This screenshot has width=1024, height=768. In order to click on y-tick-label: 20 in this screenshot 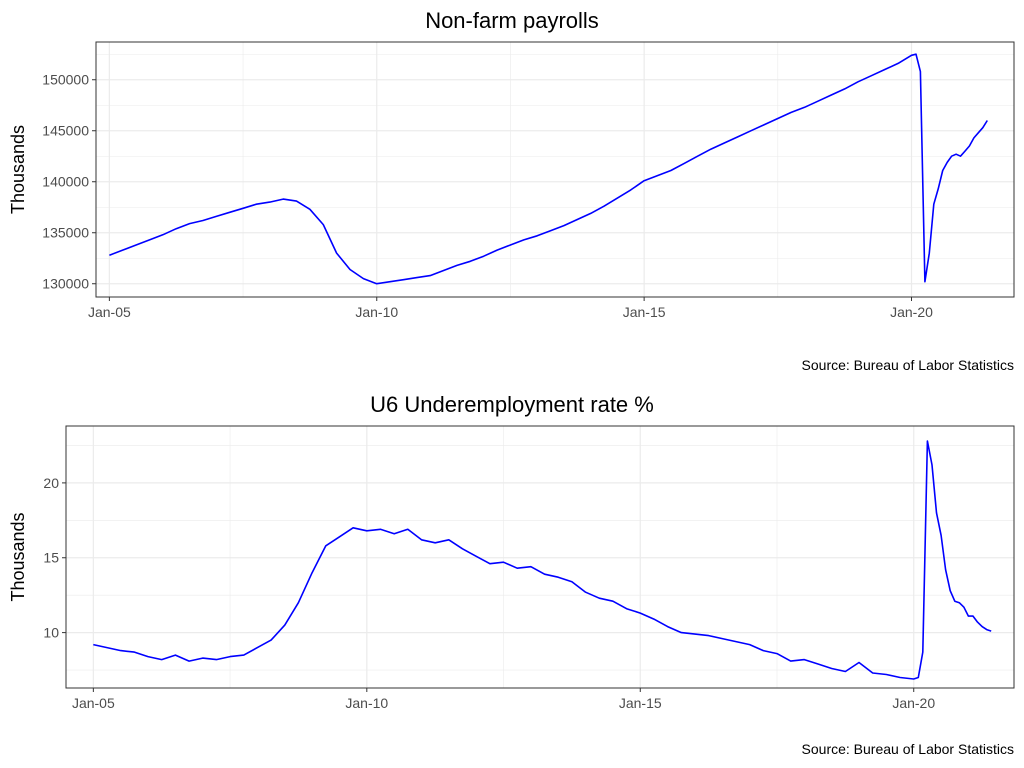, I will do `click(51, 483)`.